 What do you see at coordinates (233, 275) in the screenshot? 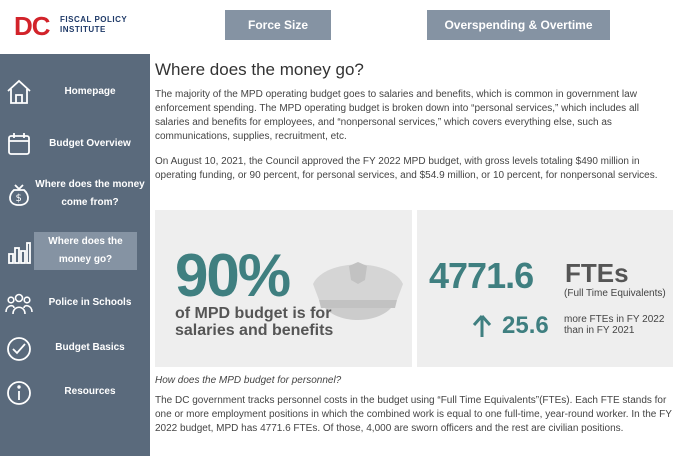
I see `salaries-percent: 90%` at bounding box center [233, 275].